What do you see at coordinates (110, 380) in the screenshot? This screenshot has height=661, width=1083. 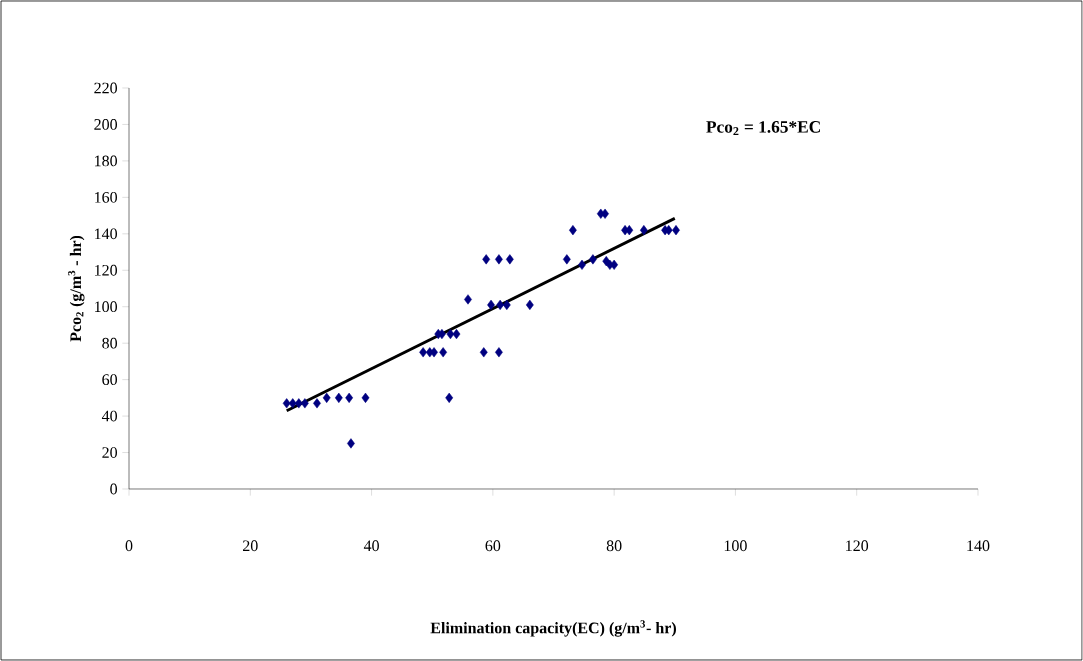 I see `y-tick-label: 60` at bounding box center [110, 380].